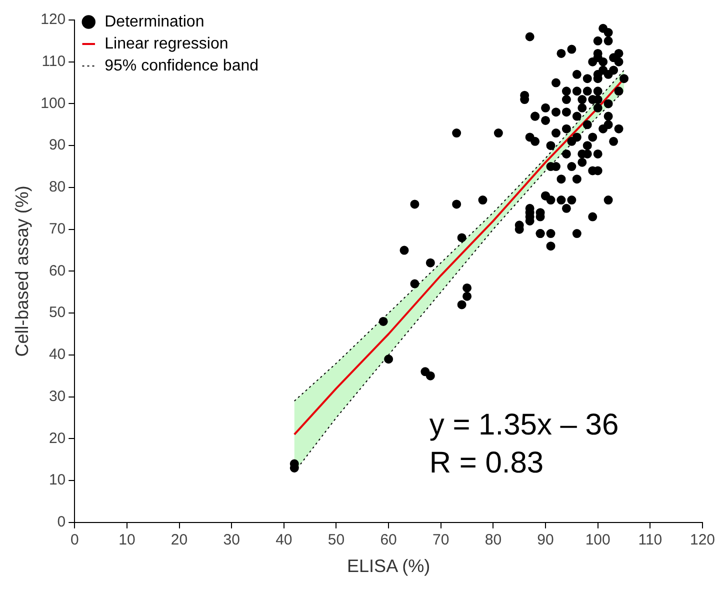  Describe the element at coordinates (388, 540) in the screenshot. I see `x-tick-label: 60` at that location.